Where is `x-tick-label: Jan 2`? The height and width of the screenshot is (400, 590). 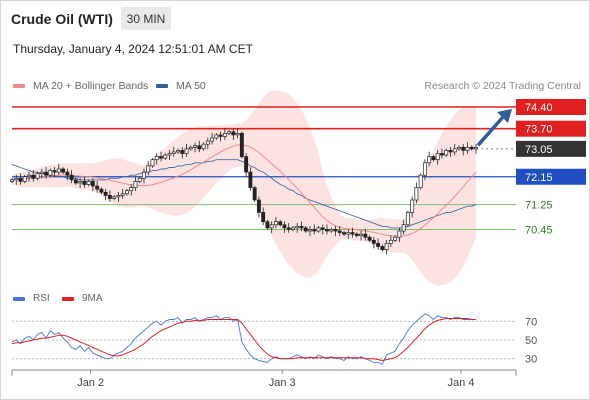
x-tick-label: Jan 2 is located at coordinates (90, 383).